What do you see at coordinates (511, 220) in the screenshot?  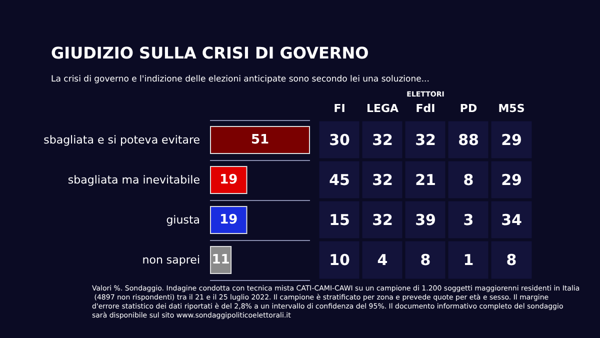 I see `data-label: 34` at bounding box center [511, 220].